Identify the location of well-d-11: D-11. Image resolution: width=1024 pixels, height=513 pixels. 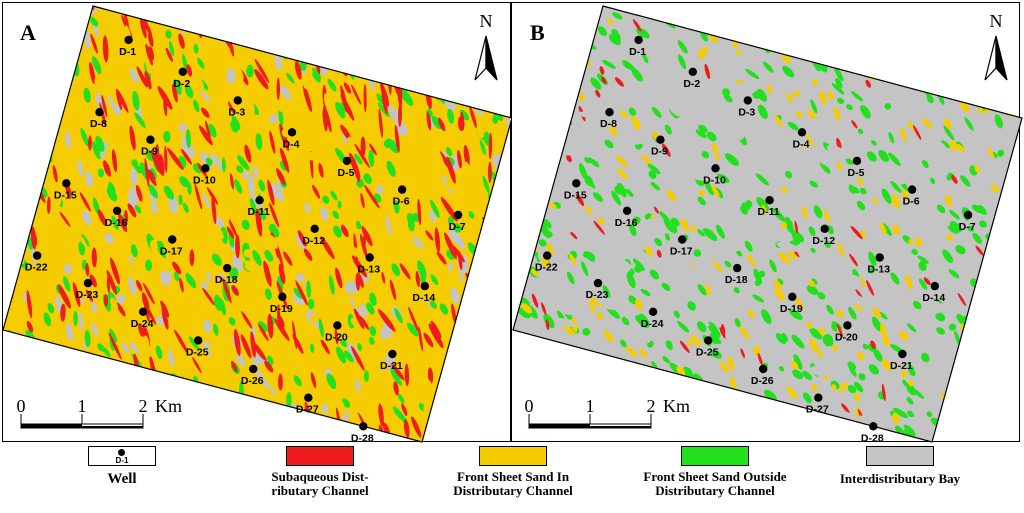
(259, 207).